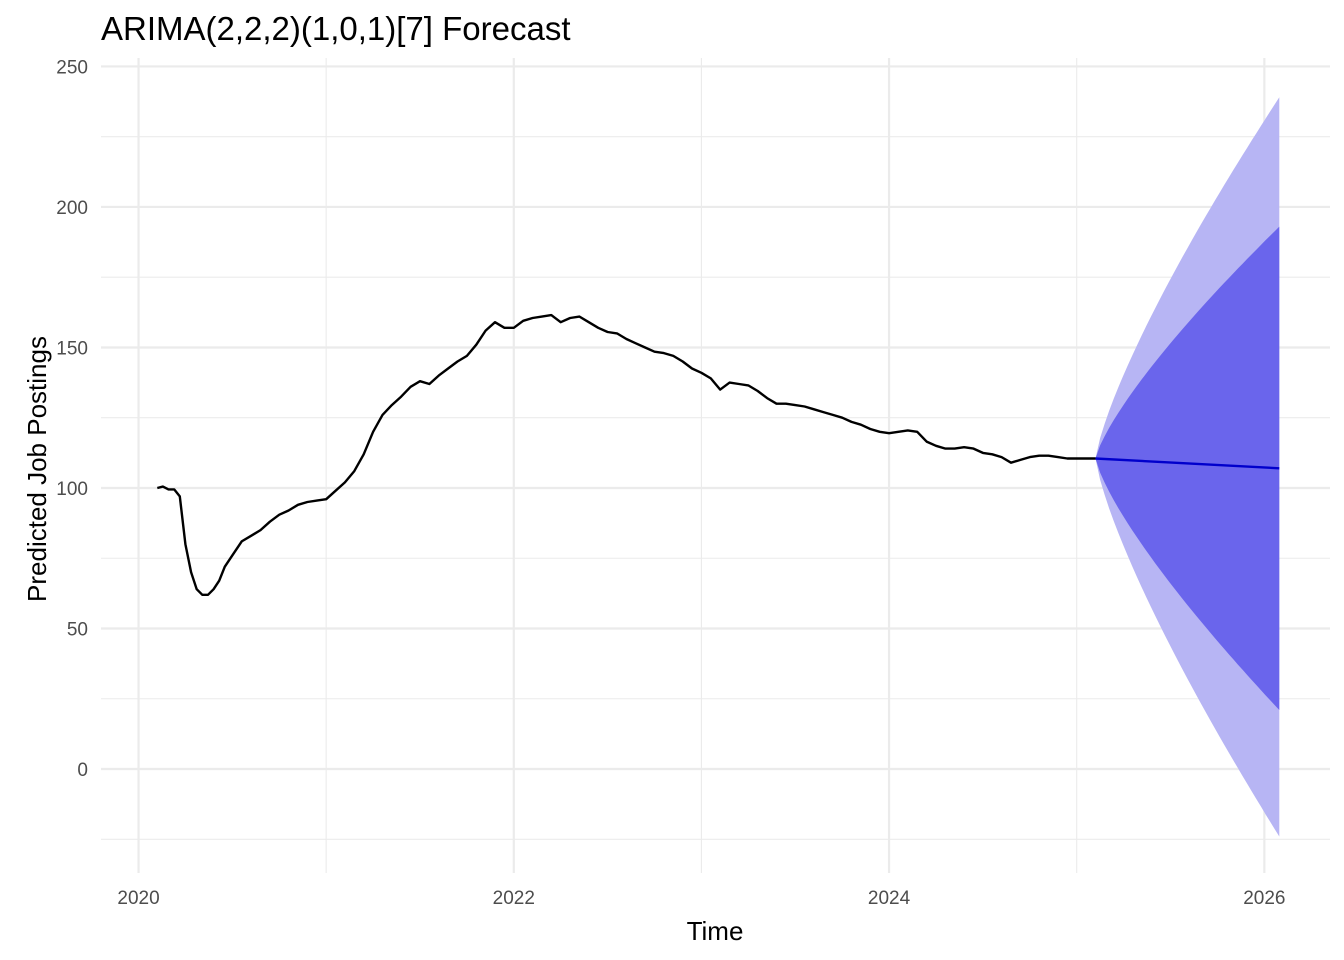 Image resolution: width=1344 pixels, height=960 pixels. What do you see at coordinates (701, 898) in the screenshot?
I see `x-tick-labels: 2020 2022 2024 2026` at bounding box center [701, 898].